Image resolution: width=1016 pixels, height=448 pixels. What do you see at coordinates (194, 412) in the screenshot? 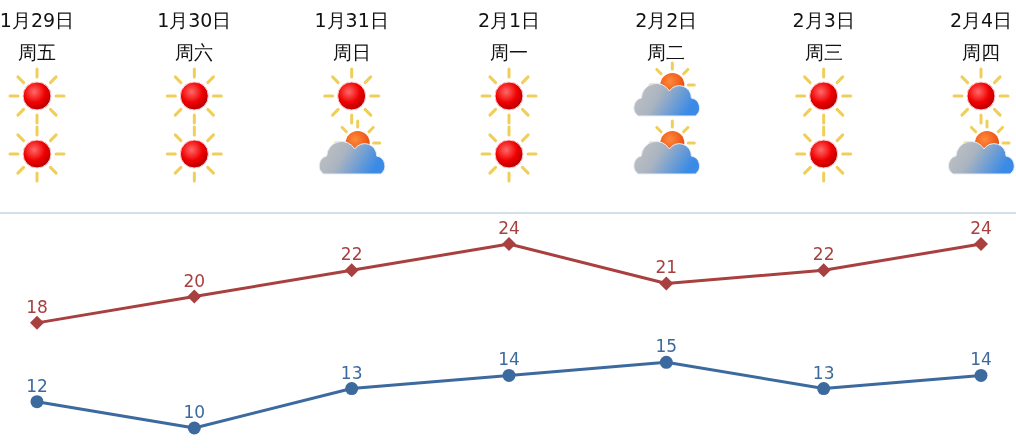
I see `data-label: 10` at bounding box center [194, 412].